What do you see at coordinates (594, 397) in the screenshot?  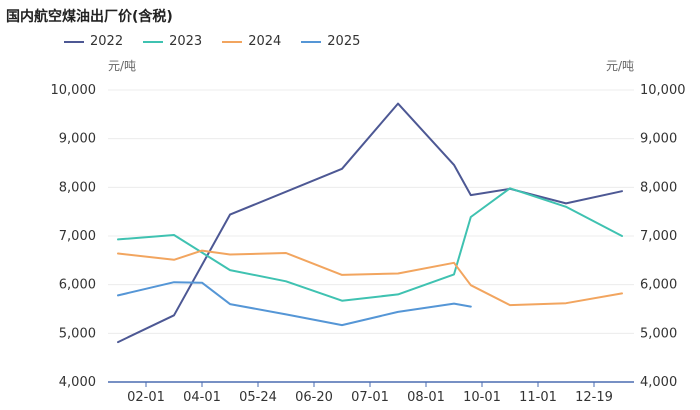 I see `x-tick-label: 12-19` at bounding box center [594, 397].